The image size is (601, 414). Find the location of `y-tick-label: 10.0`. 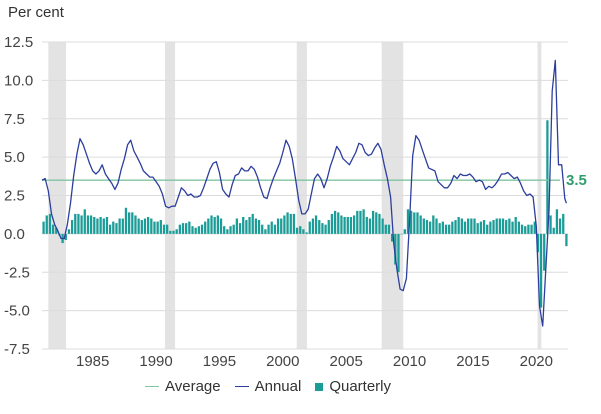

y-tick-label: 10.0 is located at coordinates (18, 80).